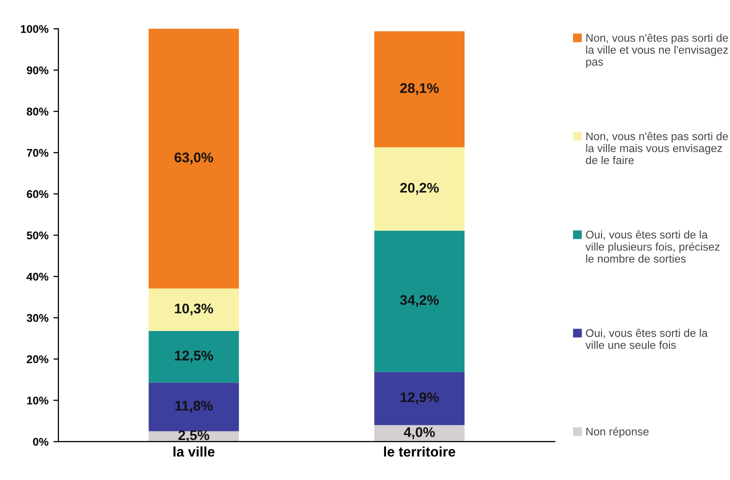 This screenshot has height=480, width=730. I want to click on y-tick-label: 10%, so click(37, 400).